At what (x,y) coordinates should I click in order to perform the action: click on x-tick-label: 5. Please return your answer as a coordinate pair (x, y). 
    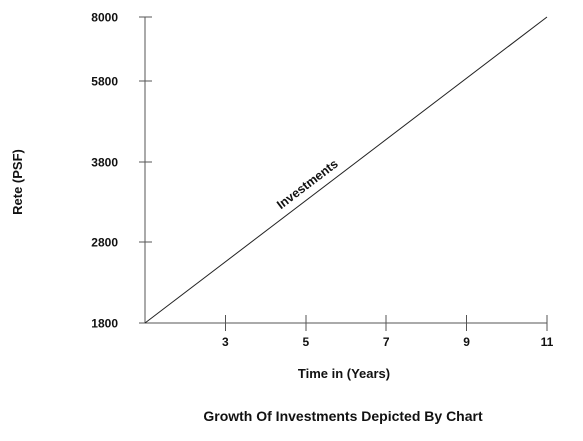
    Looking at the image, I should click on (305, 342).